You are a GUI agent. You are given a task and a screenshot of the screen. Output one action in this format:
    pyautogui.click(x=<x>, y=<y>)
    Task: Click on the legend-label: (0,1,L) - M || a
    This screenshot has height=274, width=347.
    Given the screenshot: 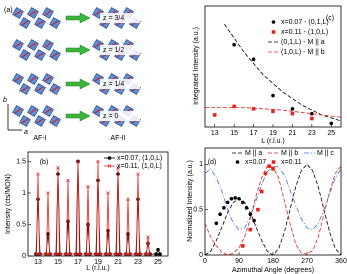 What is the action you would take?
    pyautogui.click(x=303, y=42)
    